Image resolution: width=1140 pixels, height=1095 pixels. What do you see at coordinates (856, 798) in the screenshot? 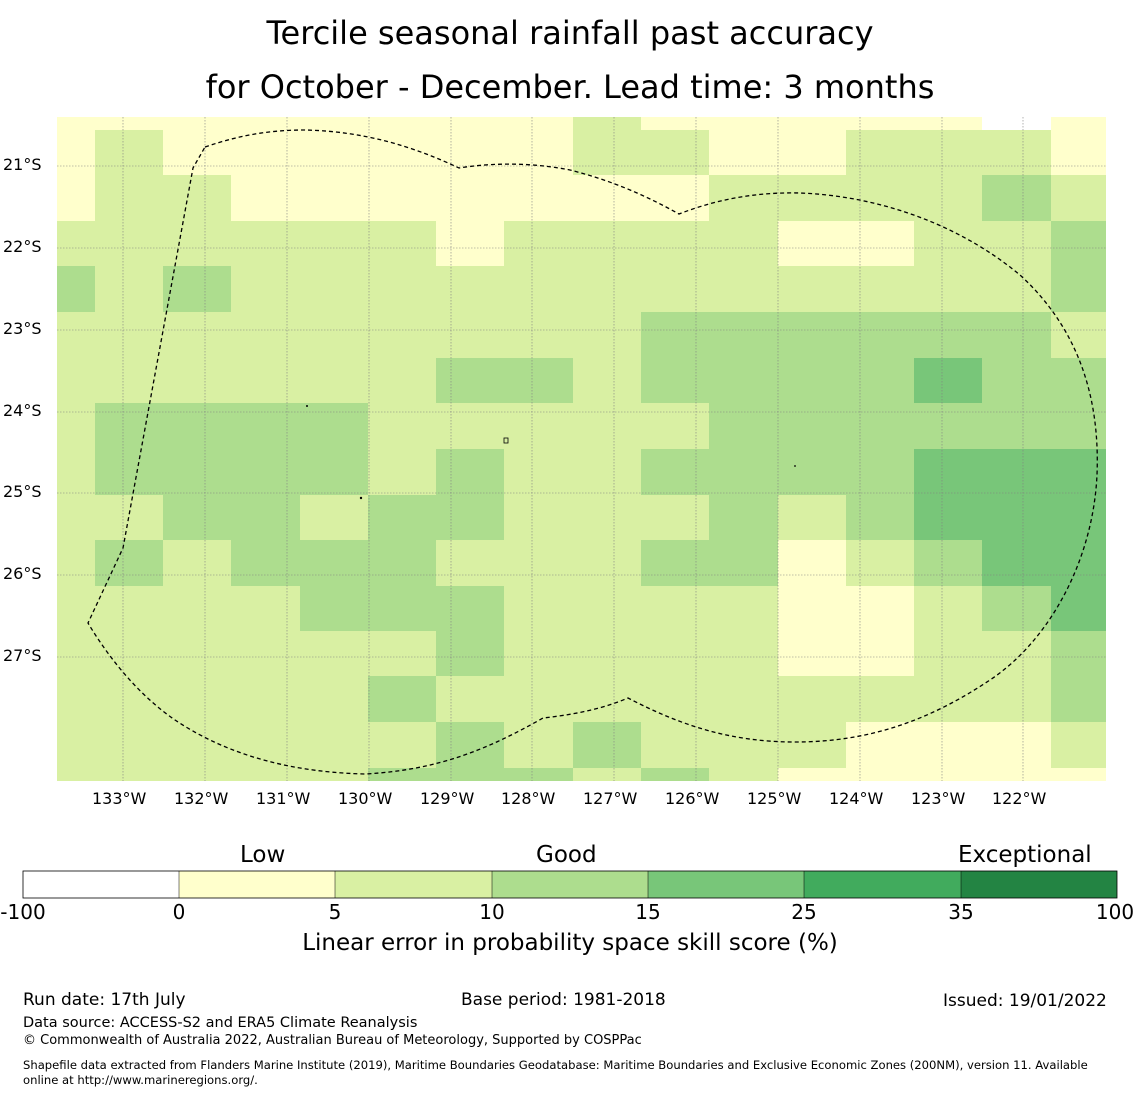
I see `longitude-tick-label: 124°W` at bounding box center [856, 798].